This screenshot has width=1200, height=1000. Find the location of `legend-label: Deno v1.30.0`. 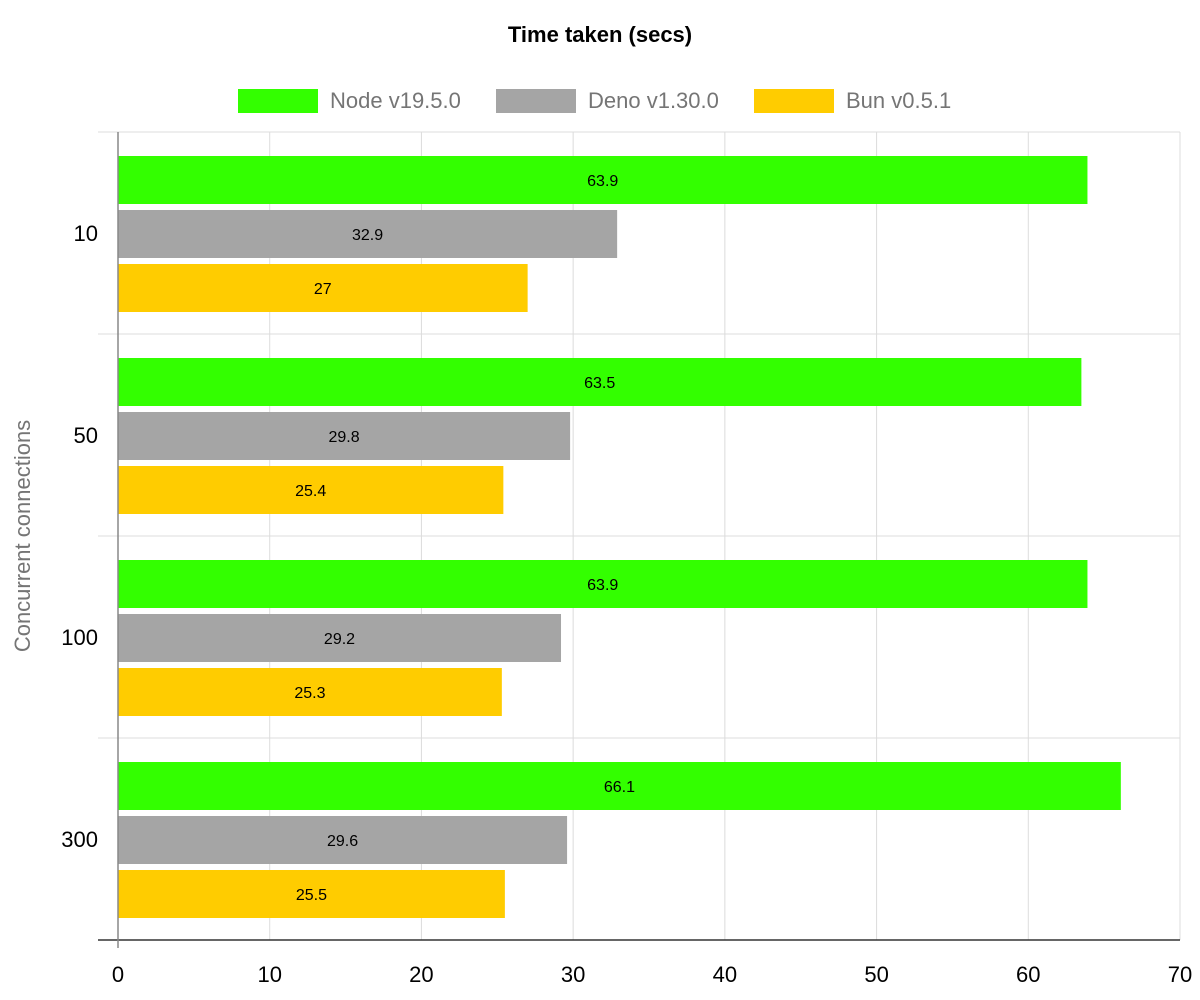

legend-label: Deno v1.30.0 is located at coordinates (653, 100).